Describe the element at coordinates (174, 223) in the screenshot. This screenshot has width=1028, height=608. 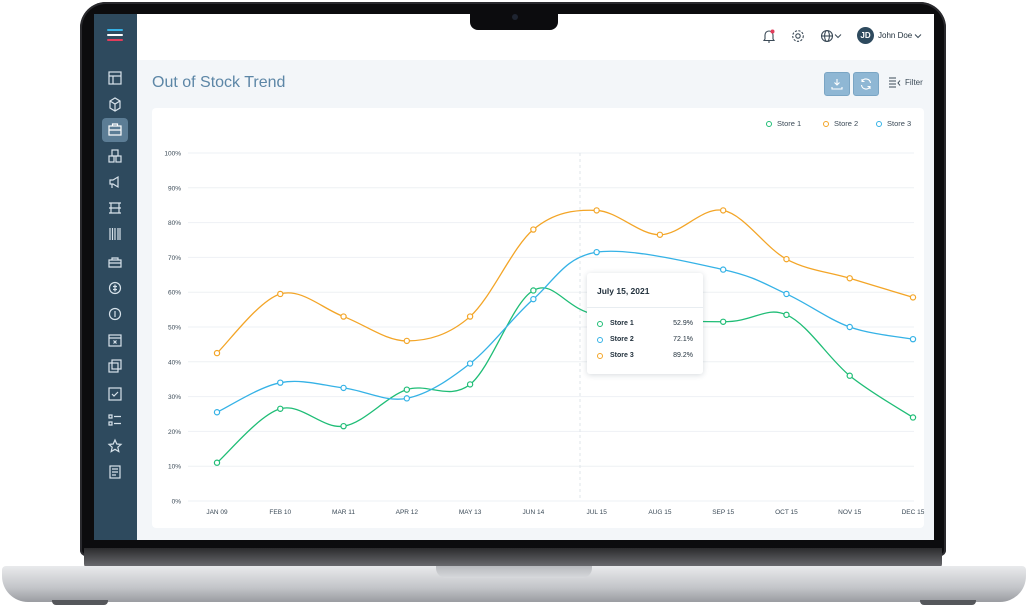
I see `y-tick-label: 80%` at that location.